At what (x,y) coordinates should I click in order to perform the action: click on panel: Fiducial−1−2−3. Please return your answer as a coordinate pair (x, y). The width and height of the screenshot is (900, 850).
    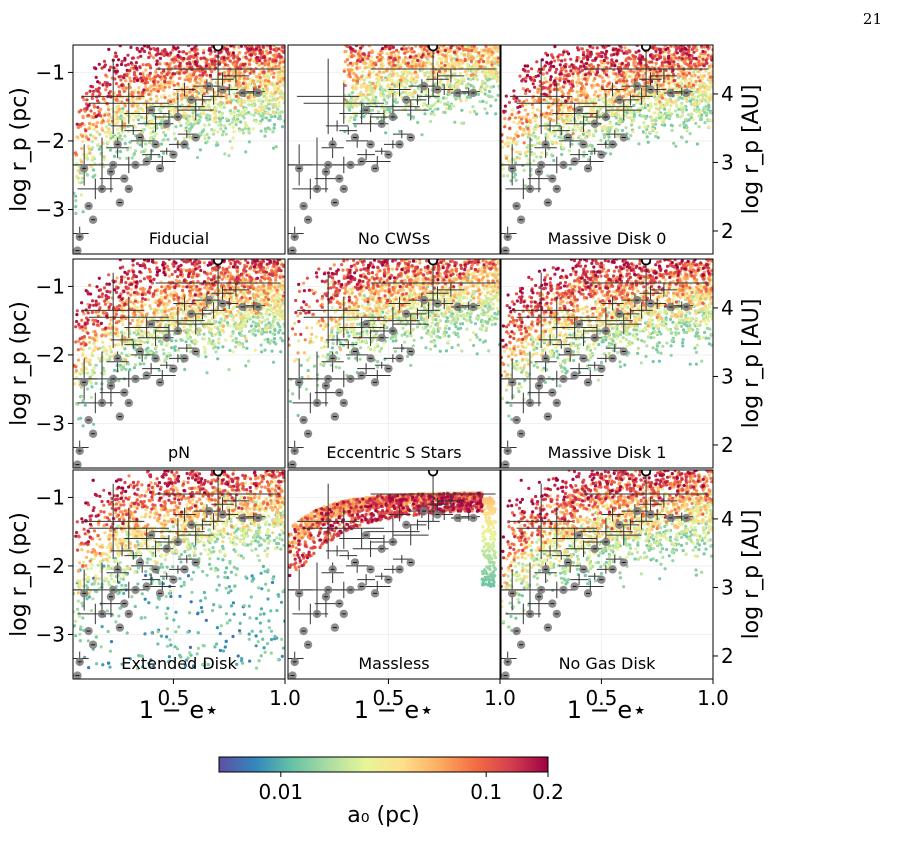
    Looking at the image, I should click on (161, 149).